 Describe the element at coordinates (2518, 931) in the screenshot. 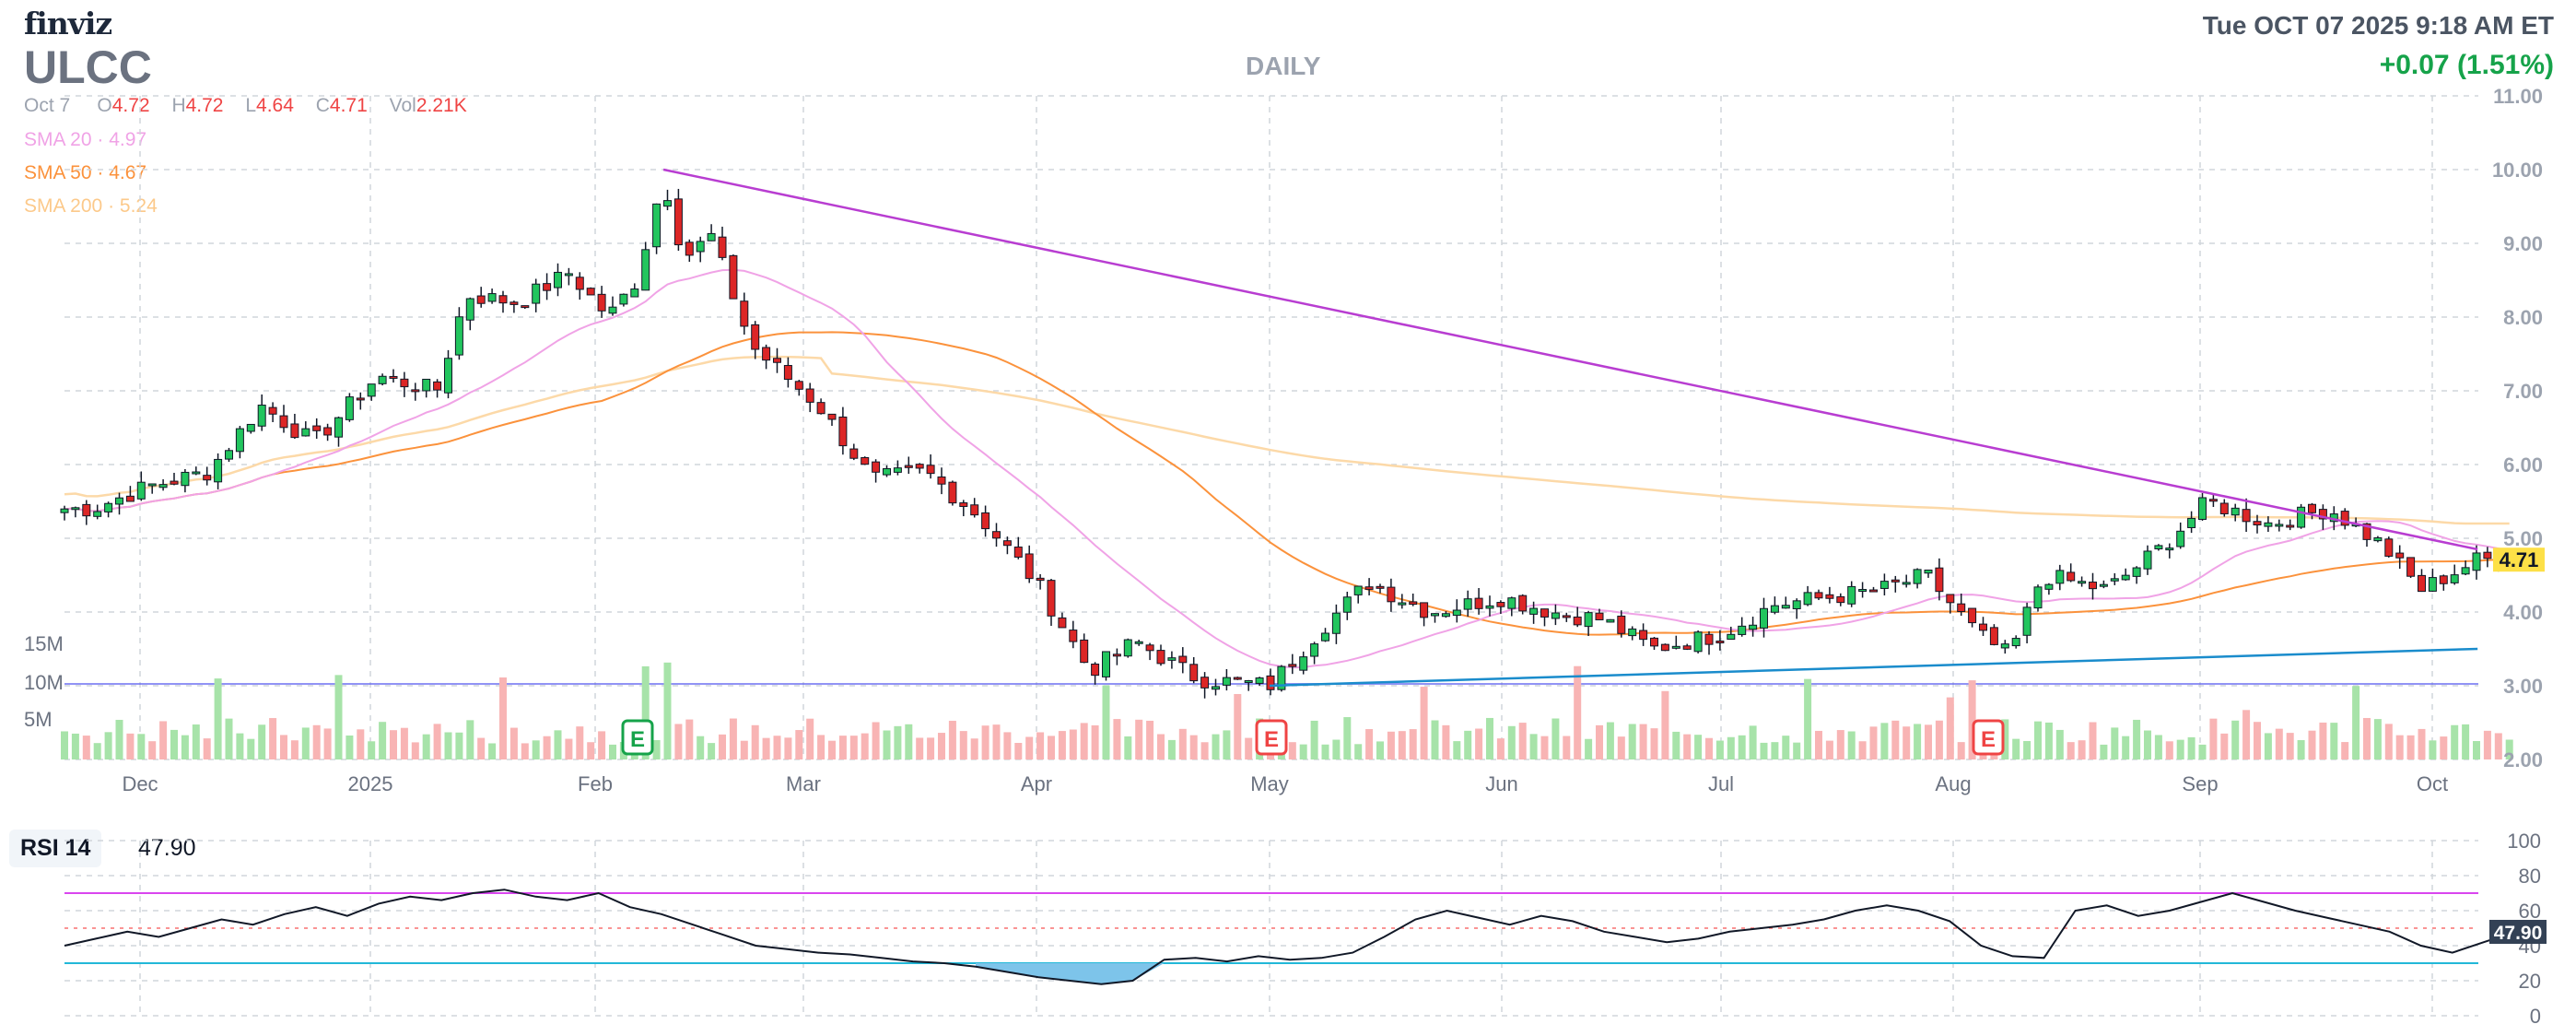

I see `rsi-last-tag: 47.90` at that location.